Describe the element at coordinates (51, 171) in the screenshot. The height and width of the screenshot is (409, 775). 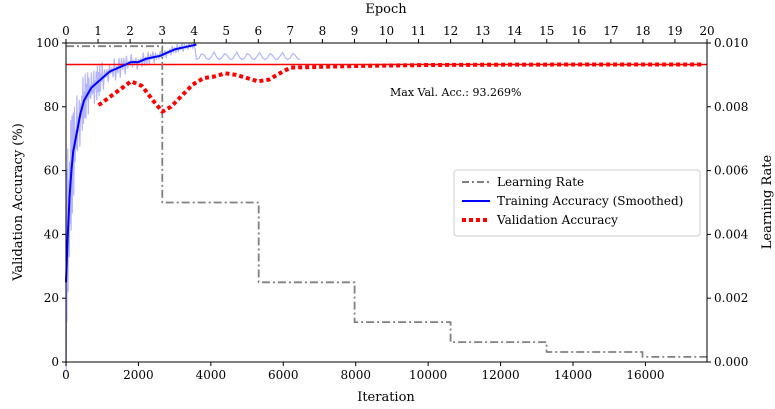
I see `y-tick-label: 60` at that location.